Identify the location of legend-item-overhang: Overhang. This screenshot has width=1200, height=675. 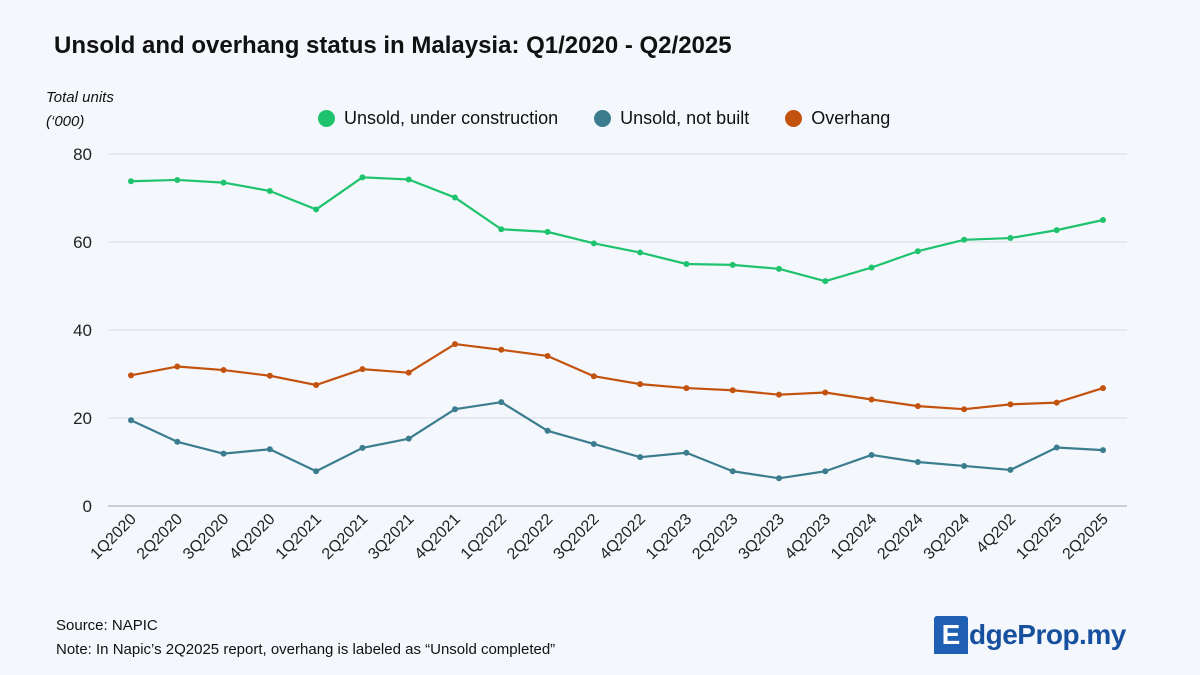
(837, 118).